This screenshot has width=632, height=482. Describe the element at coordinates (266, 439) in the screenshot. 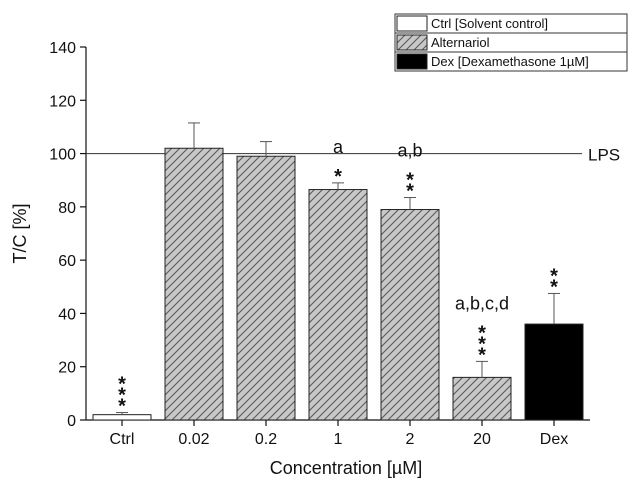

I see `x-tick-label: 0.2` at that location.